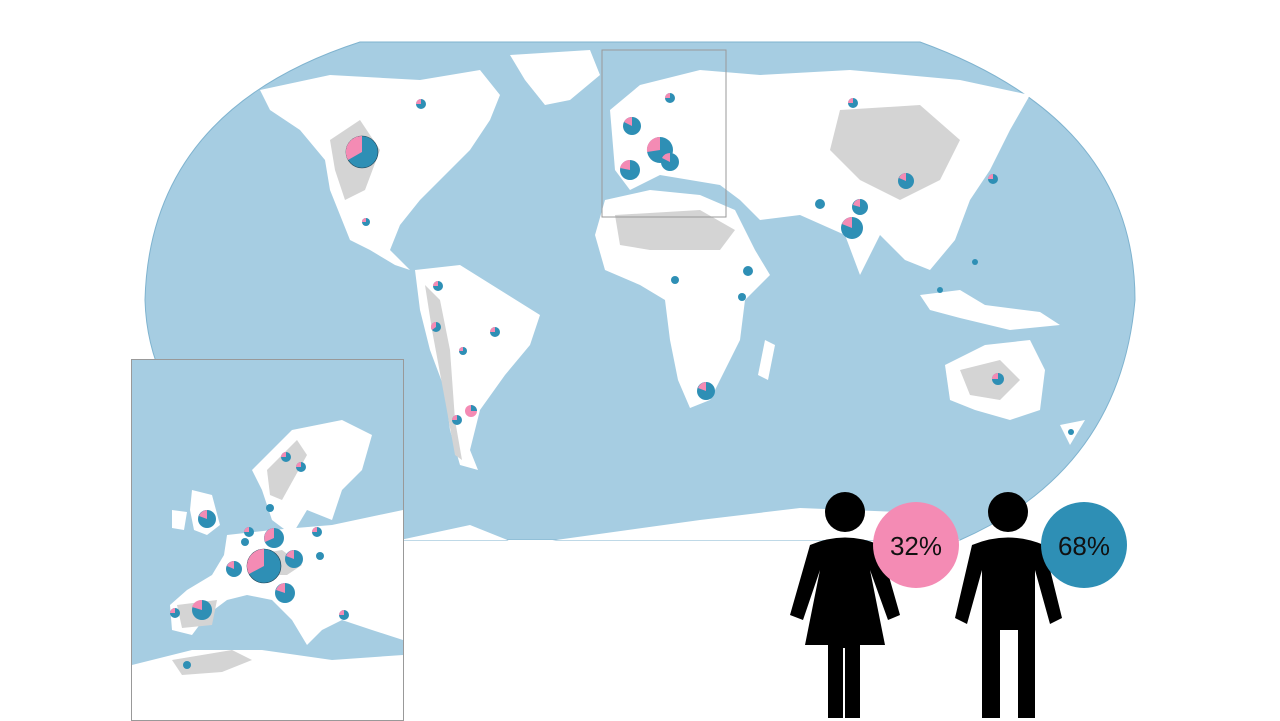  Describe the element at coordinates (680, 526) in the screenshot. I see `antarctica` at that location.